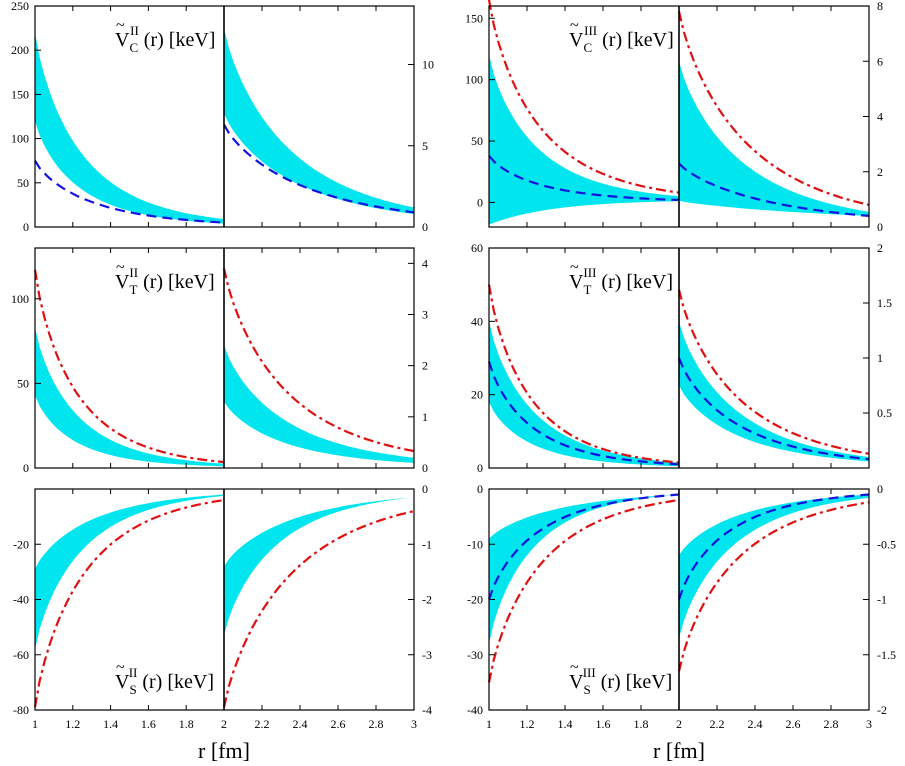  Describe the element at coordinates (319, 169) in the screenshot. I see `VC-II-right-dashed-line` at that location.